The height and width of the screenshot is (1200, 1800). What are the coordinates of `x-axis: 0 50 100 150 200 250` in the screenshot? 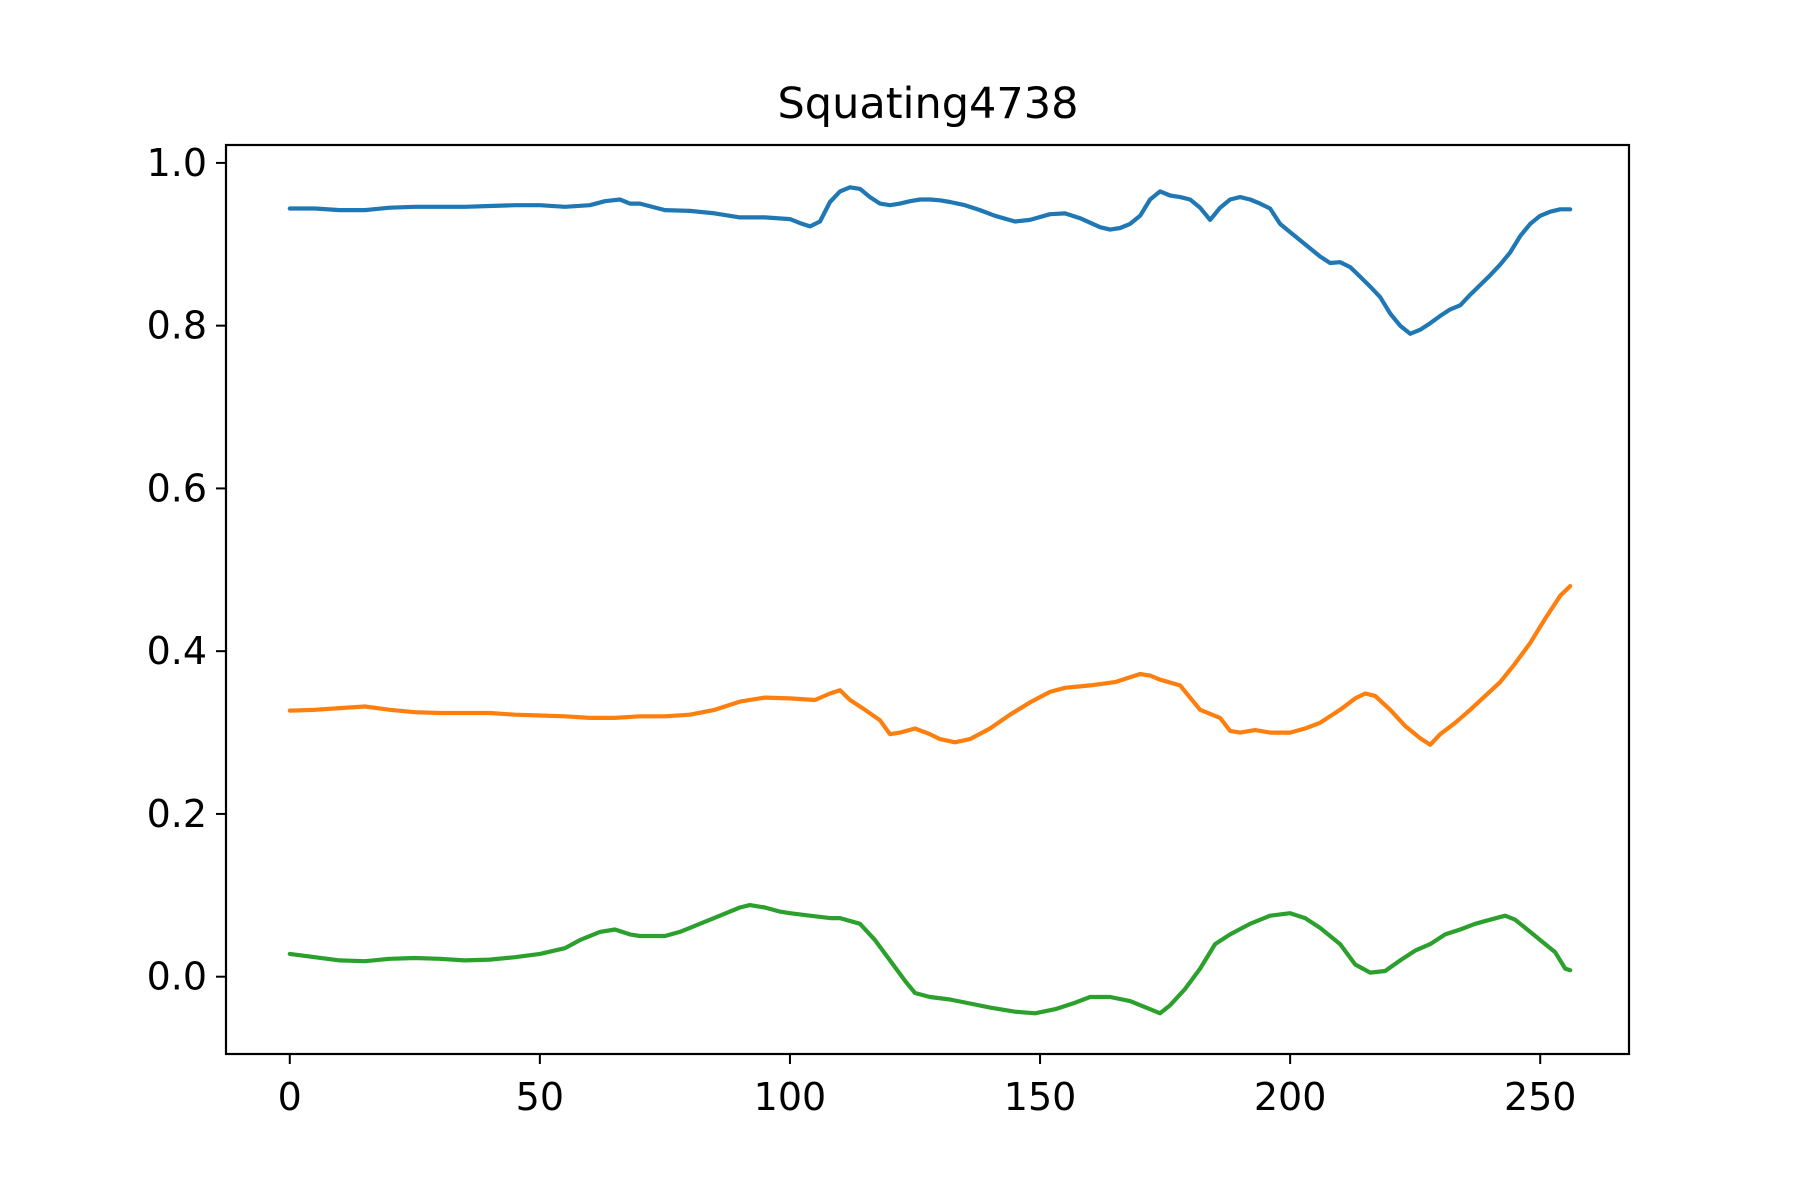 It's located at (927, 1086).